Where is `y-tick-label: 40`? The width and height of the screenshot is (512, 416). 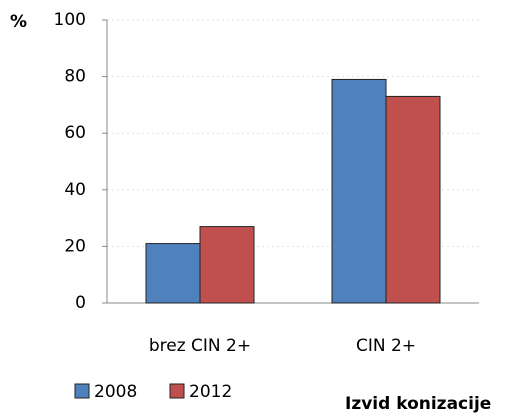
y-tick-label: 40 is located at coordinates (75, 190).